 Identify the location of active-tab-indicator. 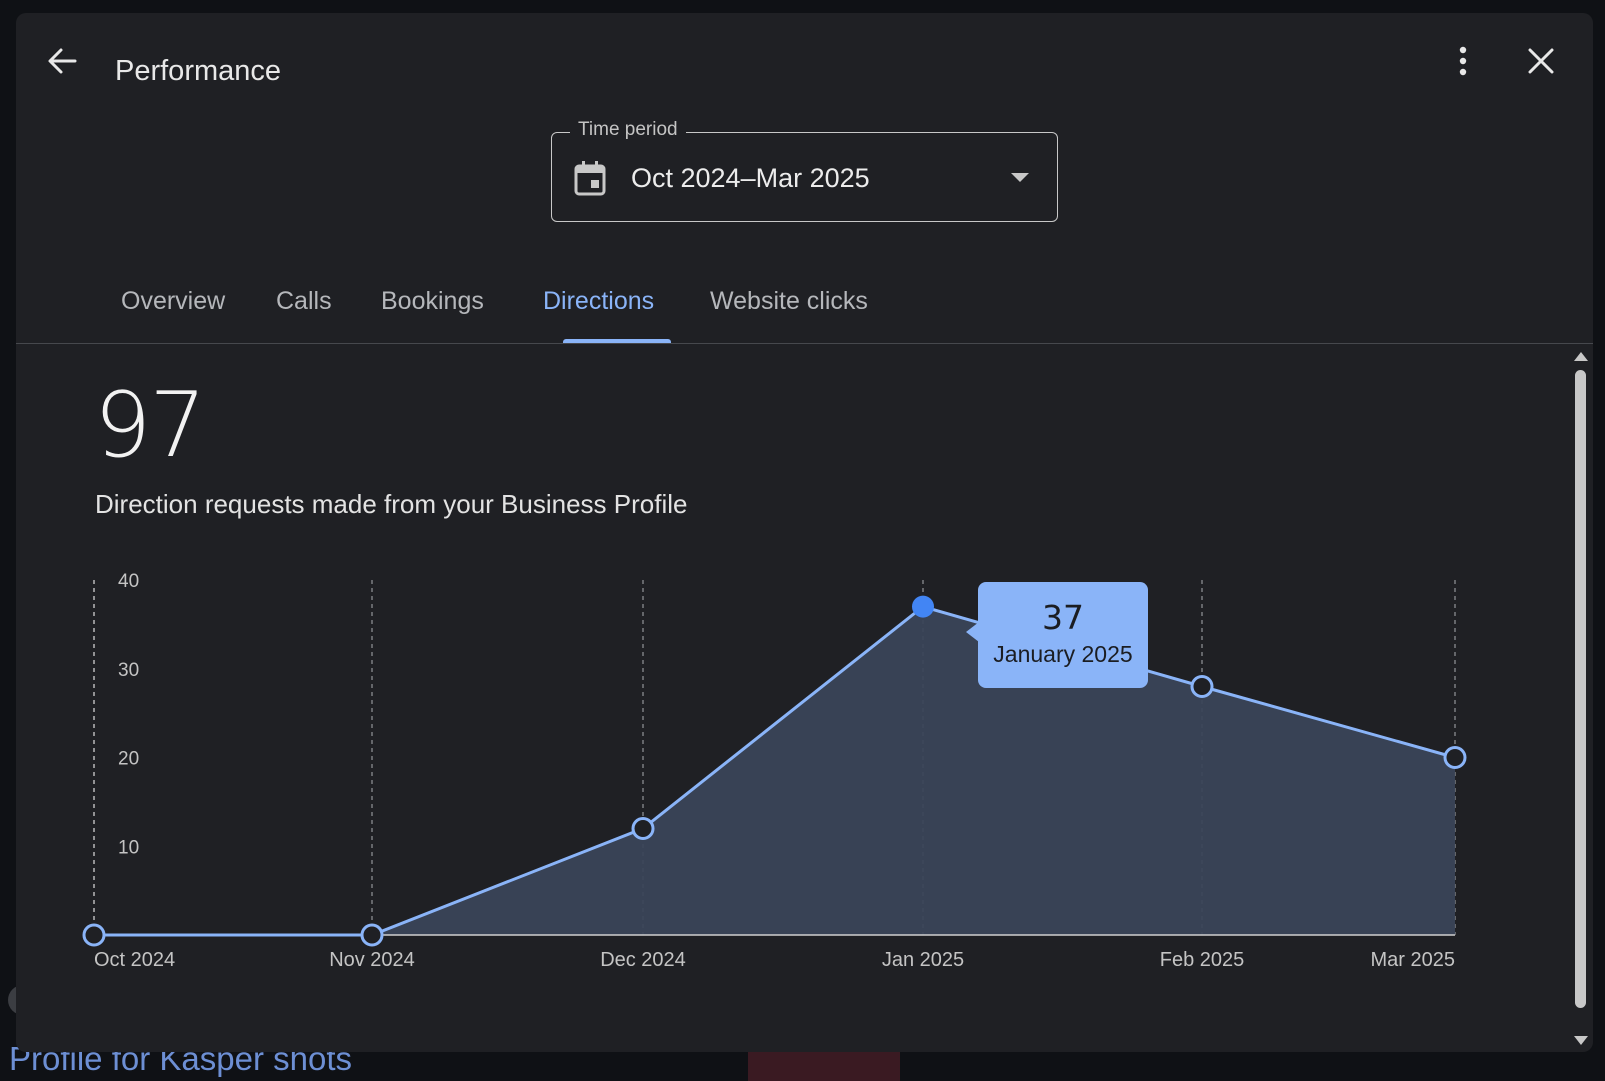
(617, 341).